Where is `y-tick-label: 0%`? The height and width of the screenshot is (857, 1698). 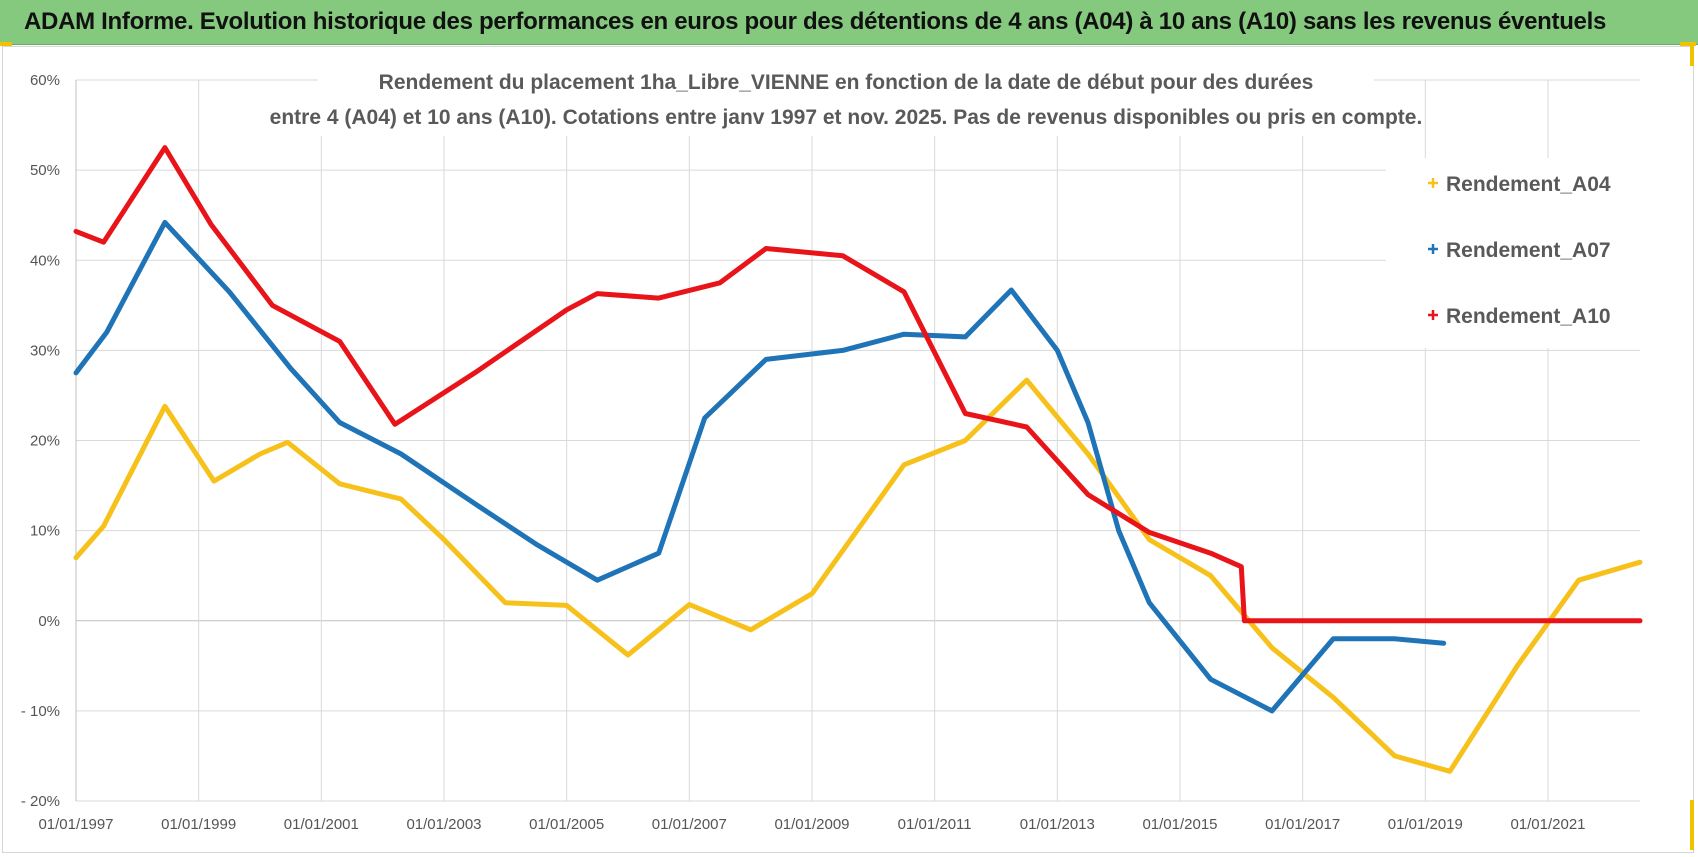 y-tick-label: 0% is located at coordinates (49, 621).